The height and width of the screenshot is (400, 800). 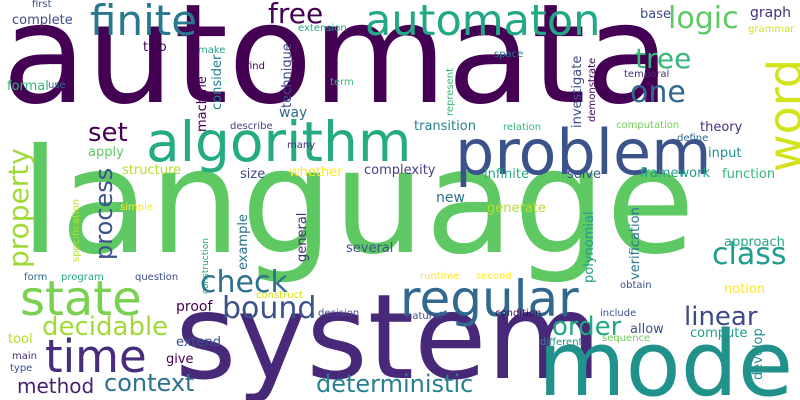 I want to click on word-include: include, so click(x=618, y=313).